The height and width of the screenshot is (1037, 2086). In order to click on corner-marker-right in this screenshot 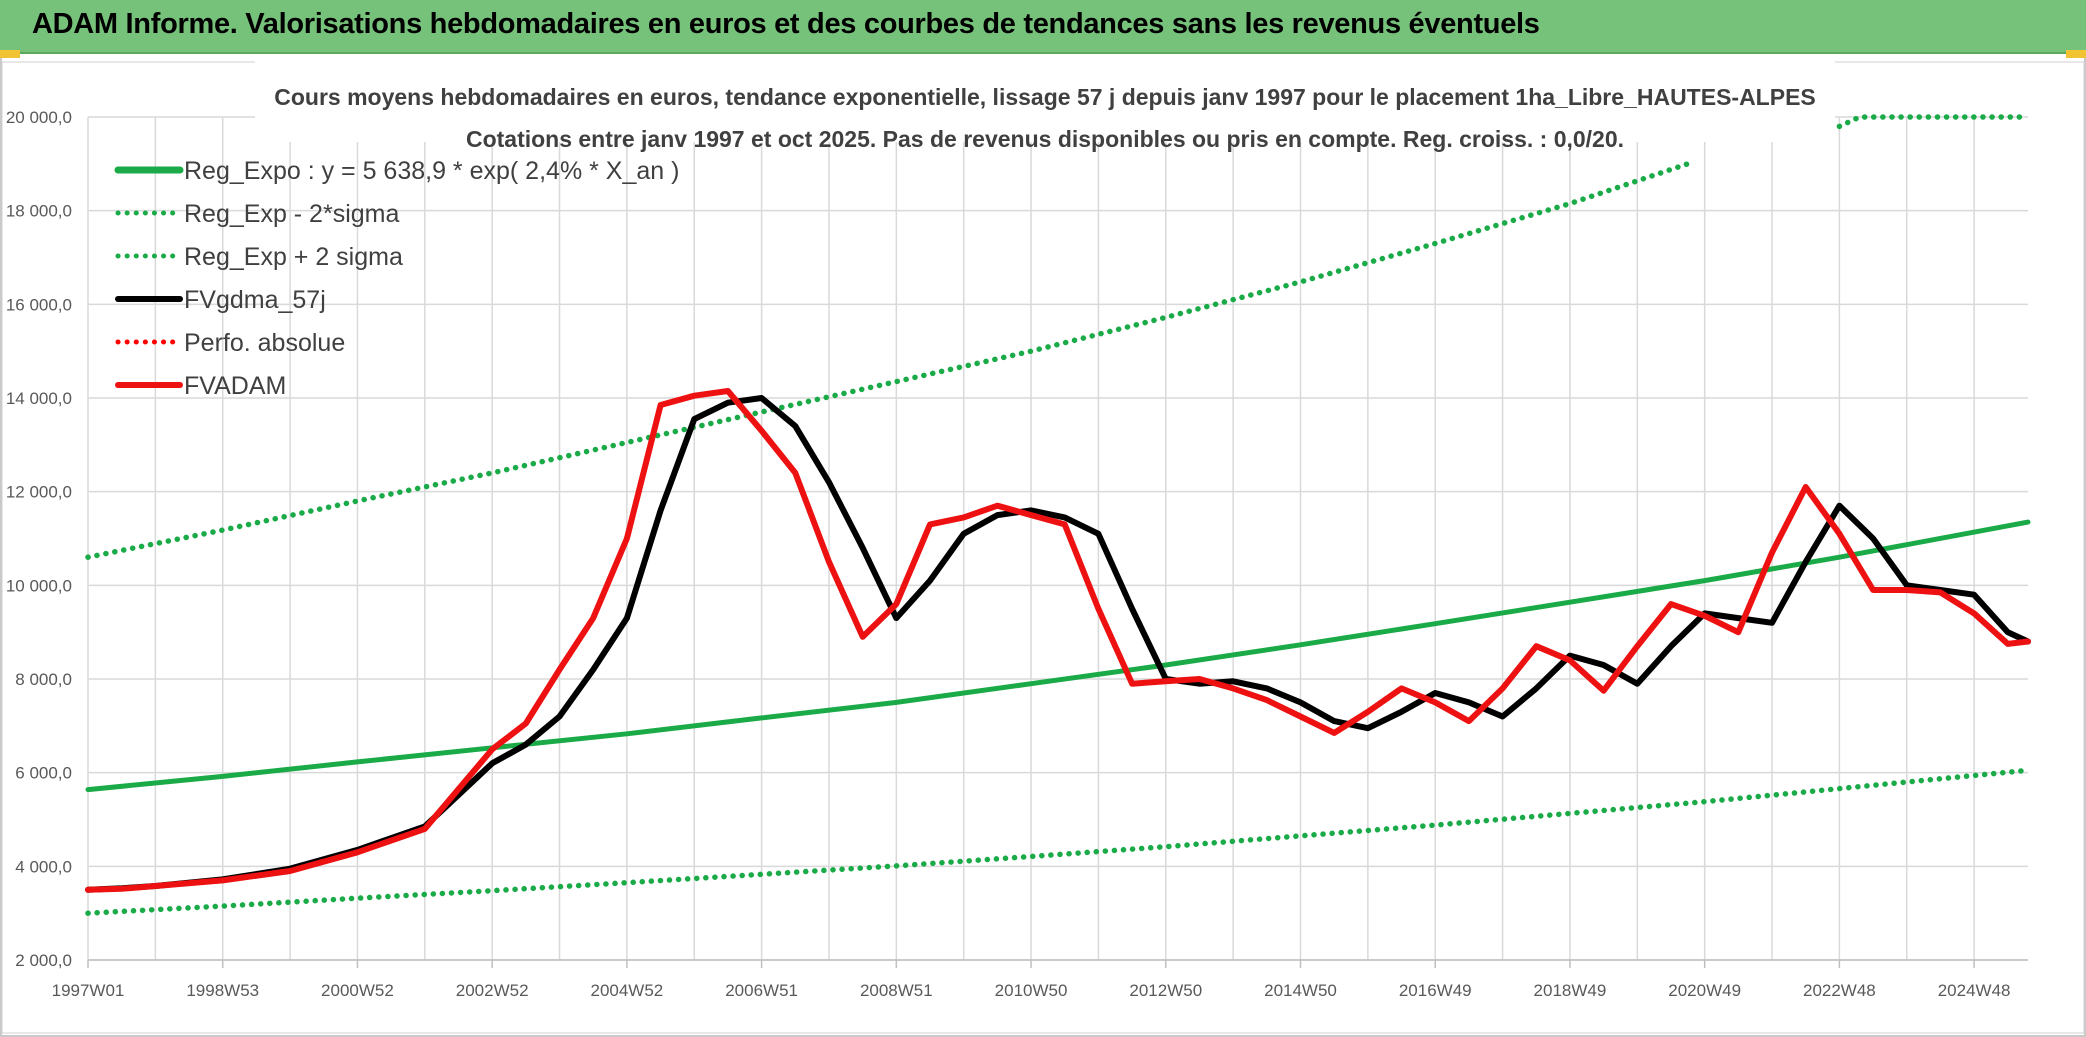, I will do `click(2076, 54)`.